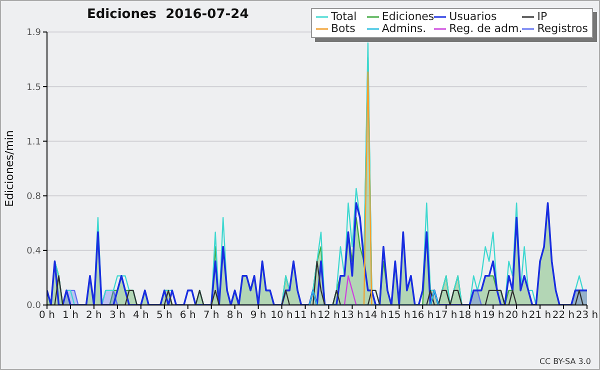  What do you see at coordinates (485, 28) in the screenshot?
I see `legend-label: Reg. de adm.` at bounding box center [485, 28].